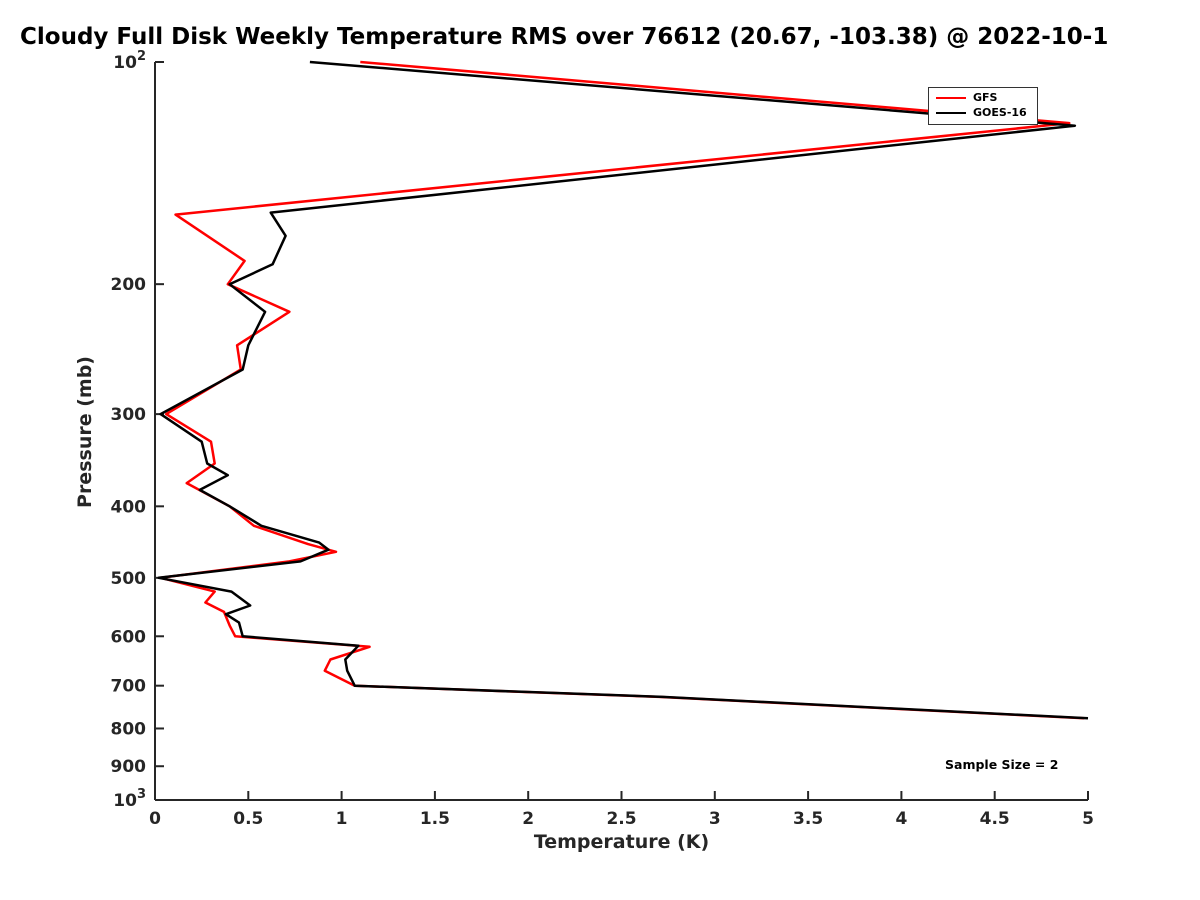 This screenshot has height=900, width=1200. What do you see at coordinates (715, 819) in the screenshot?
I see `x-tick-label: 3` at bounding box center [715, 819].